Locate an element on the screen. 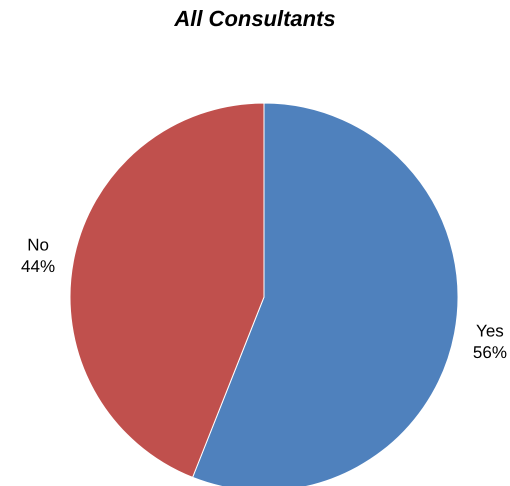  slice-label: No is located at coordinates (38, 245).